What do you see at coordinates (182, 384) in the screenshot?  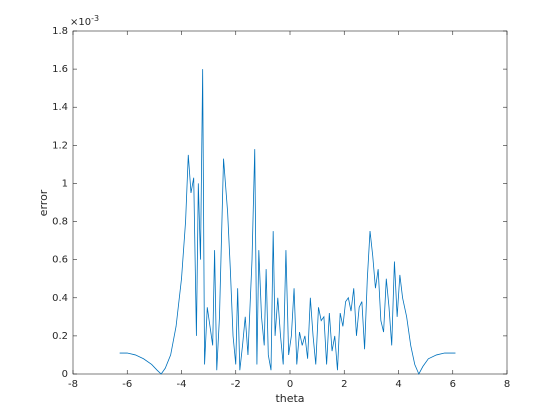 I see `x-tick-label: -4` at bounding box center [182, 384].